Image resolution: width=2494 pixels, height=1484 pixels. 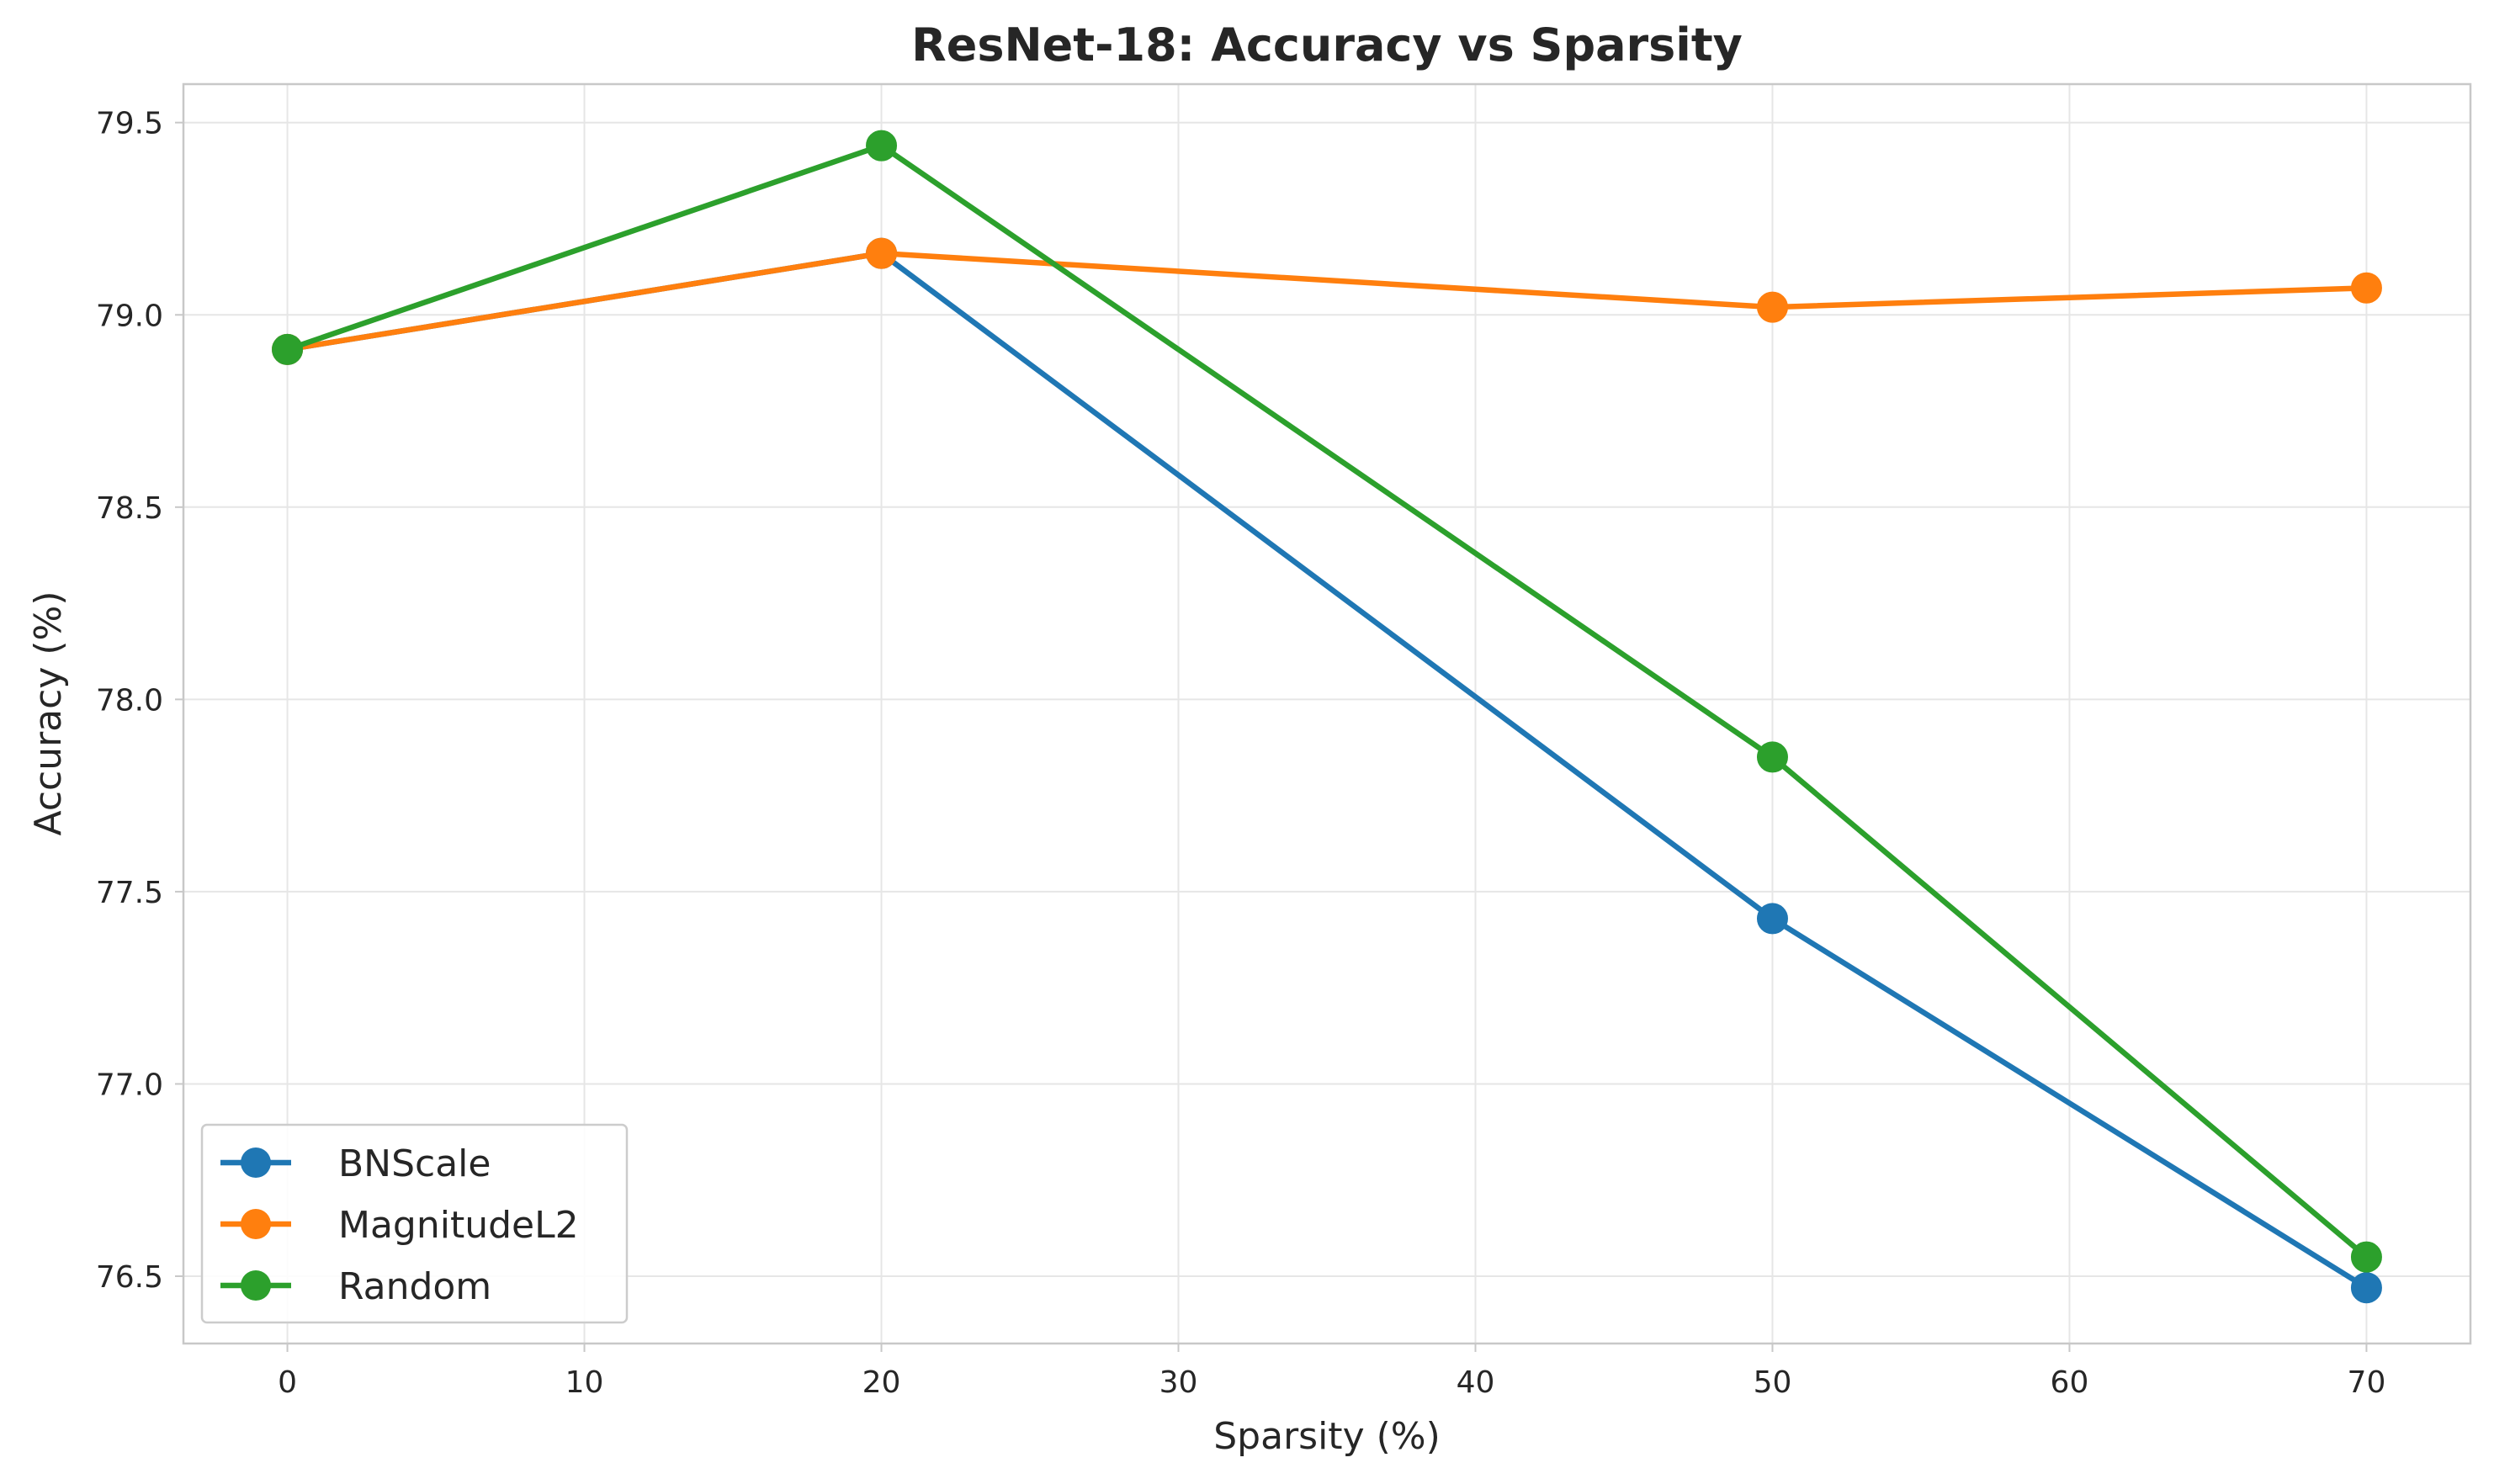 I want to click on legend-label-magnitudel2: MagnitudeL2, so click(x=459, y=1225).